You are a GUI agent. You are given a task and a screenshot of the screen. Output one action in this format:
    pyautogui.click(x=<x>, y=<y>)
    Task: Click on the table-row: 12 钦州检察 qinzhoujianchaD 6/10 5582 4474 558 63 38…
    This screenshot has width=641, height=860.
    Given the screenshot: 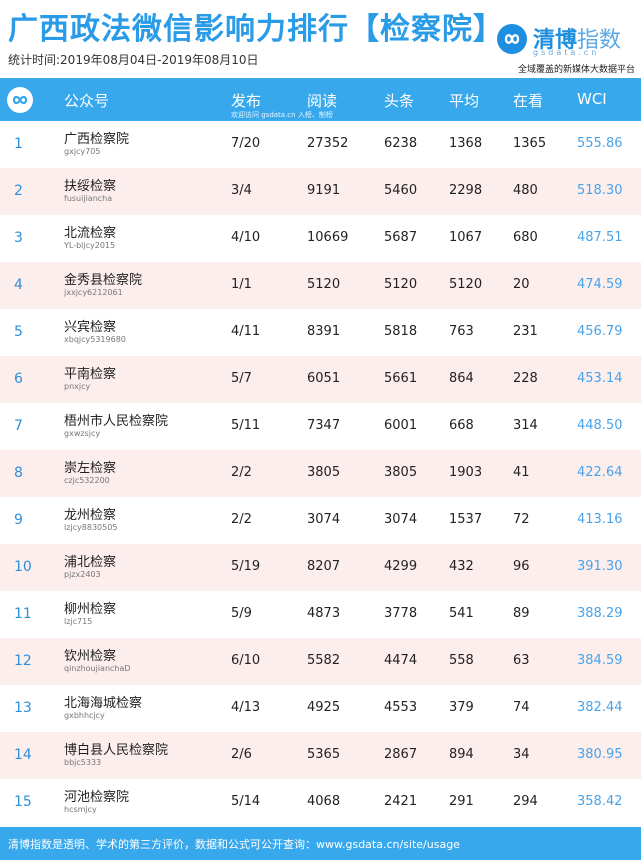 What is the action you would take?
    pyautogui.click(x=320, y=661)
    